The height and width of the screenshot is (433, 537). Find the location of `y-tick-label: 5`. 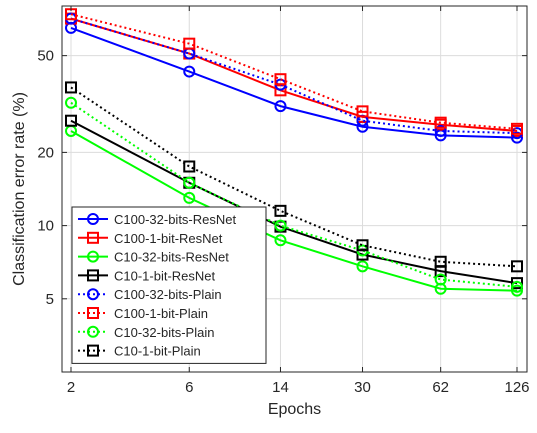

y-tick-label: 5 is located at coordinates (50, 299).